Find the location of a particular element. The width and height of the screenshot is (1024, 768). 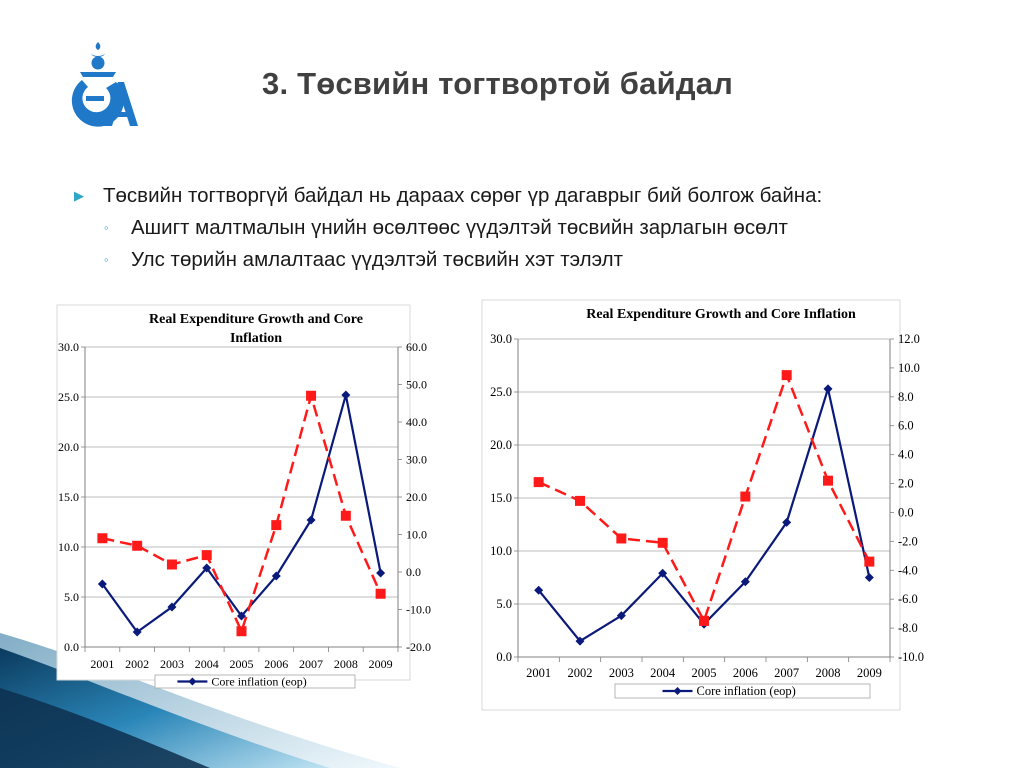

legend-marker is located at coordinates (677, 691).